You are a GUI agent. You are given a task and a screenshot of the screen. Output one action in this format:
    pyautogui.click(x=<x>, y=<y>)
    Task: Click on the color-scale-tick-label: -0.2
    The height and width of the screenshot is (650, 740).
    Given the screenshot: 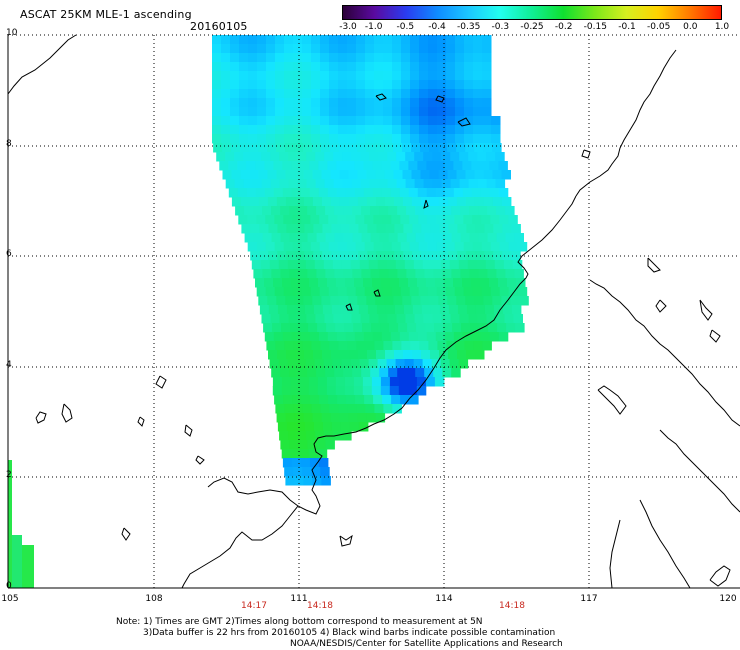 What is the action you would take?
    pyautogui.click(x=563, y=27)
    